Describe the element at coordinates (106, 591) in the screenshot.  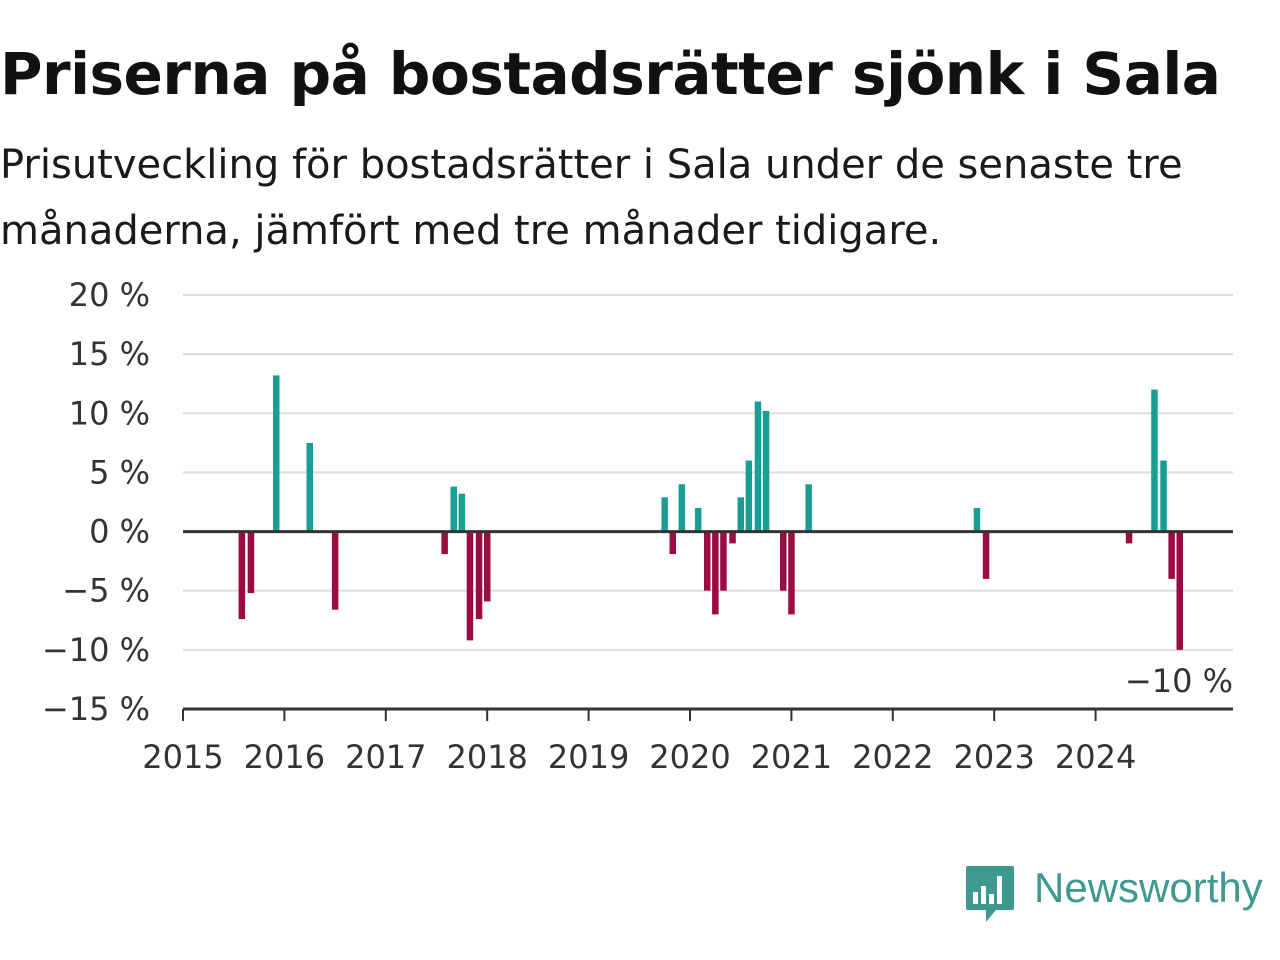
I see `y-tick-label: −5 %` at that location.